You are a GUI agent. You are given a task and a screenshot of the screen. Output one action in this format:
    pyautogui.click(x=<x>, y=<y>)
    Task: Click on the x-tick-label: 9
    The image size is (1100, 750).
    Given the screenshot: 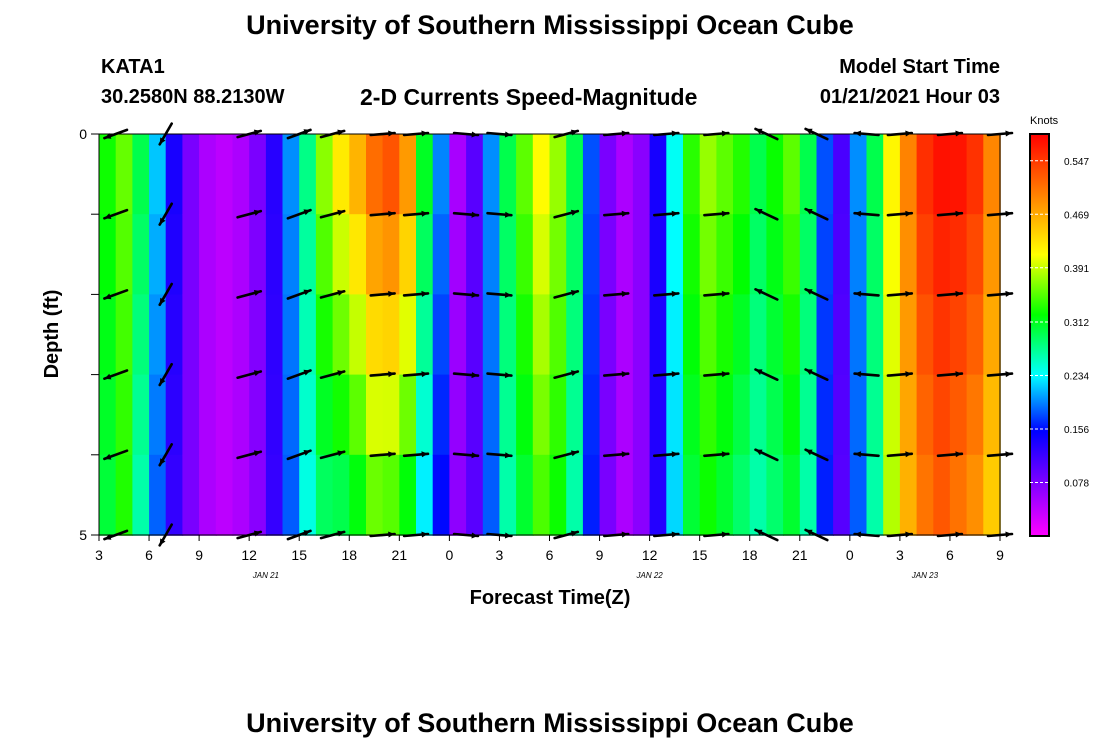 What is the action you would take?
    pyautogui.click(x=199, y=555)
    